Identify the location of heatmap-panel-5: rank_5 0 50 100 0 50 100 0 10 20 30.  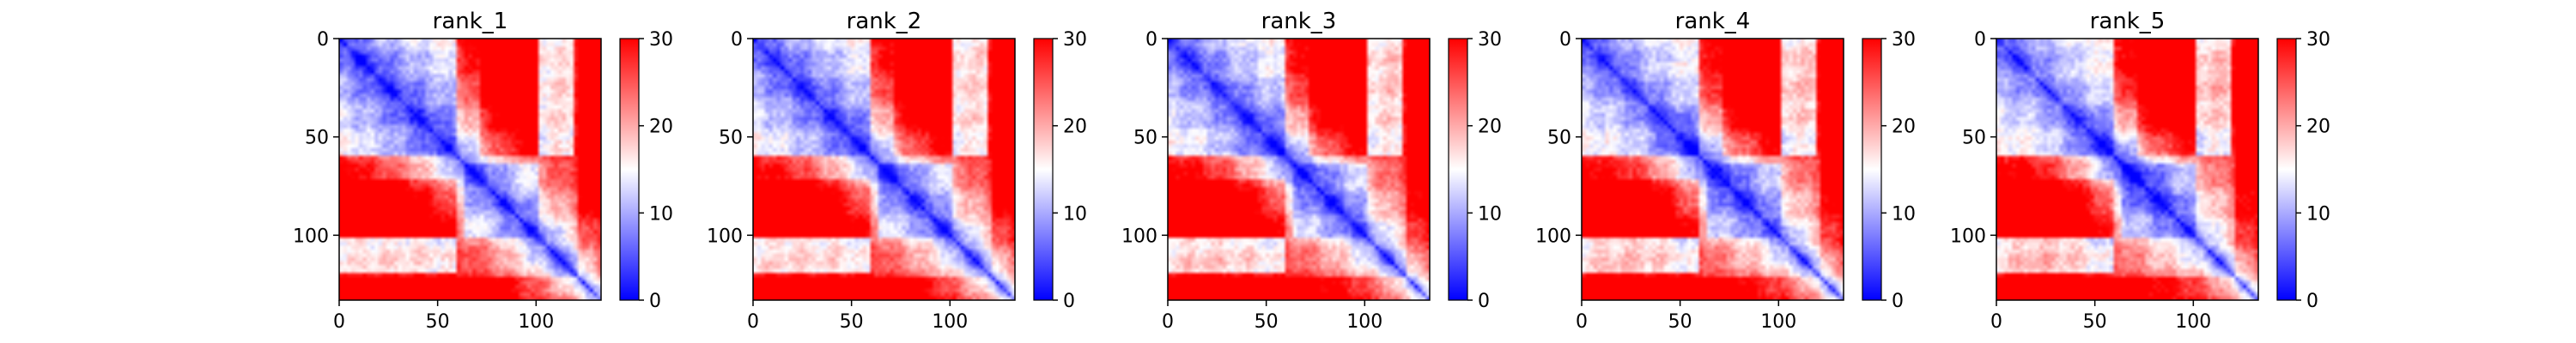
(2140, 171).